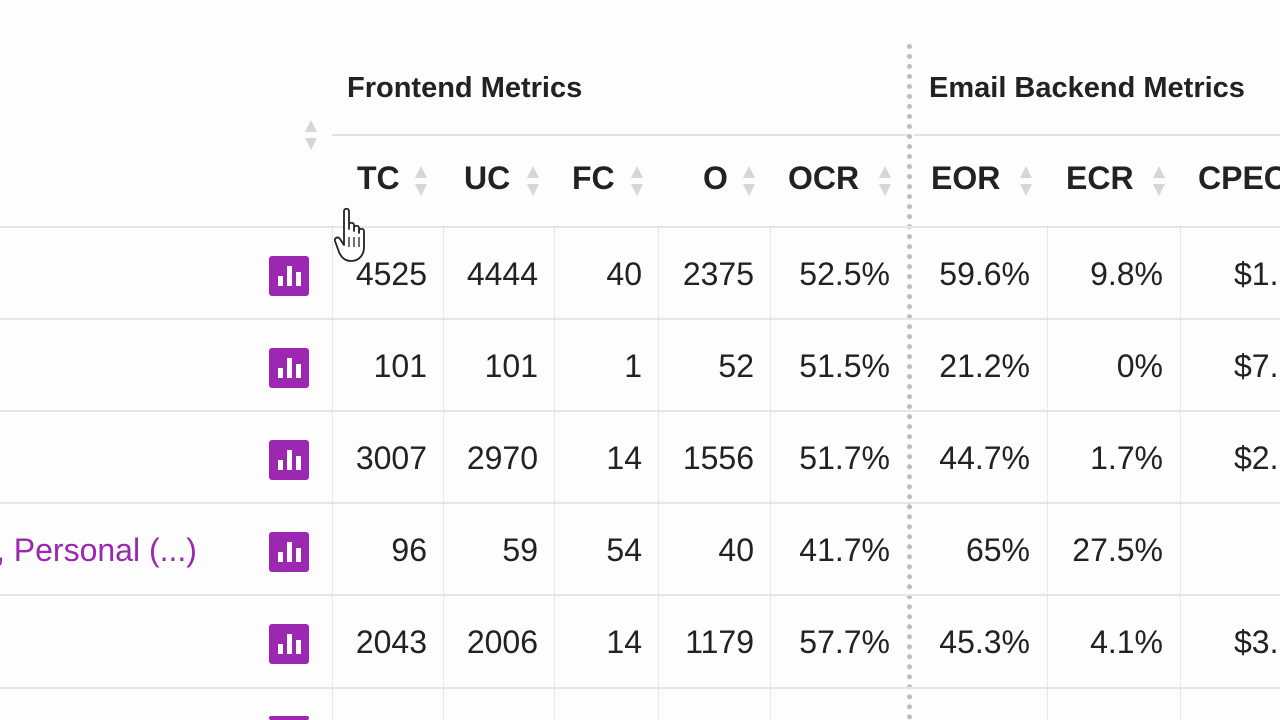 The width and height of the screenshot is (1280, 720). I want to click on column-header-cpec: CPEC, so click(1239, 178).